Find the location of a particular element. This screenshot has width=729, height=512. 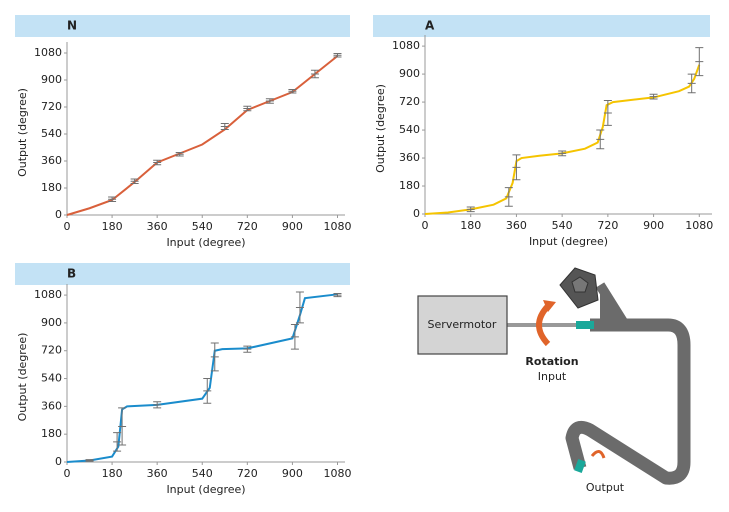

output-arrow is located at coordinates (598, 454).